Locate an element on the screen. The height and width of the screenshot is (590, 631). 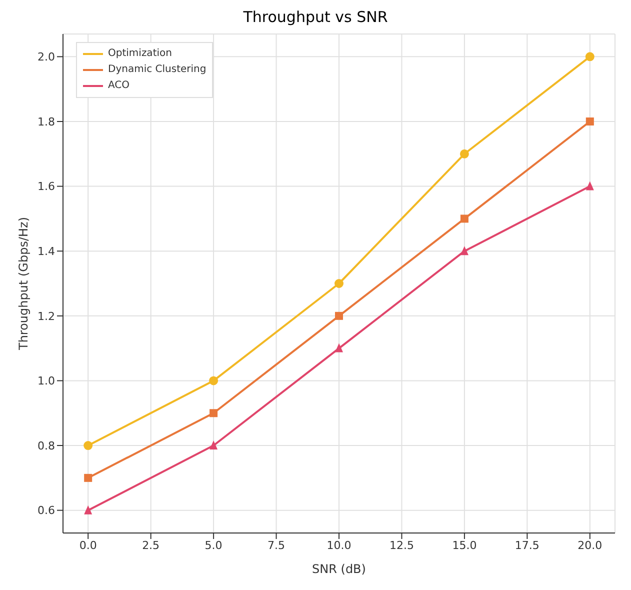
y-tick-label: 1.0 is located at coordinates (46, 381).